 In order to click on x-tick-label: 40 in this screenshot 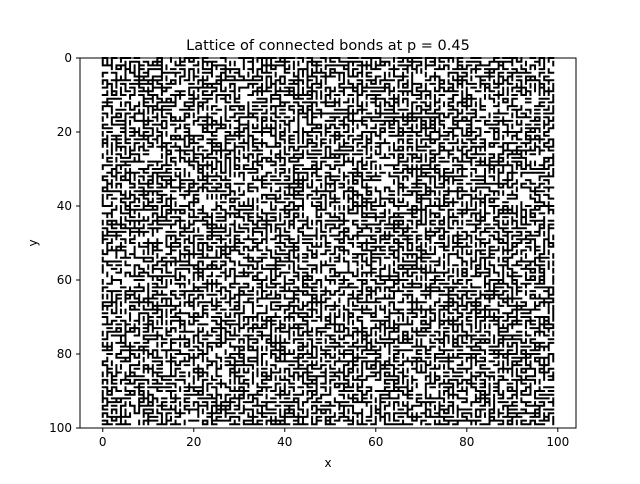, I will do `click(284, 442)`.